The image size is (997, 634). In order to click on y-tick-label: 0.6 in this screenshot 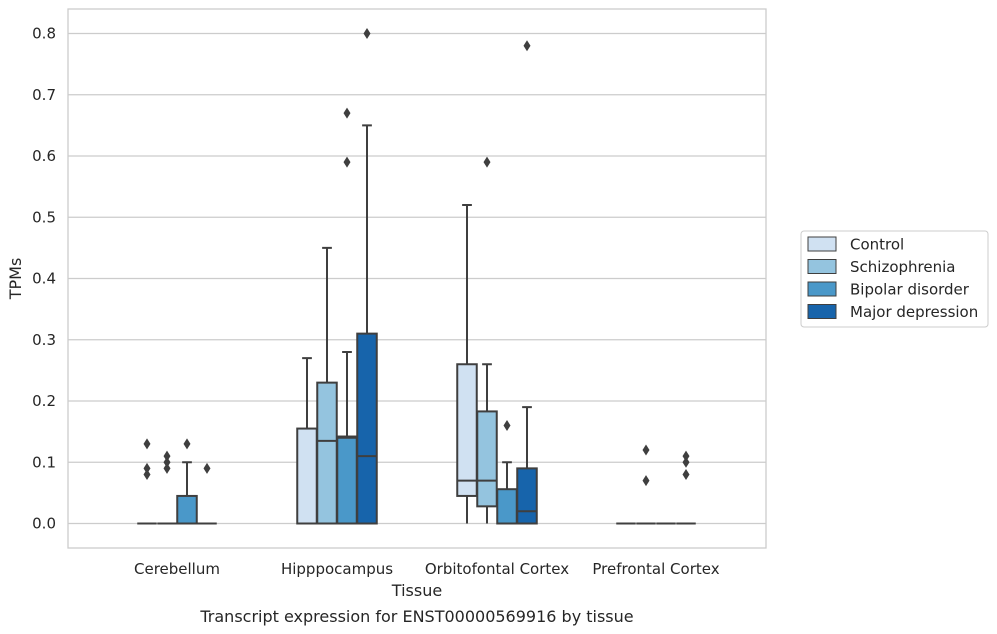, I will do `click(44, 156)`.